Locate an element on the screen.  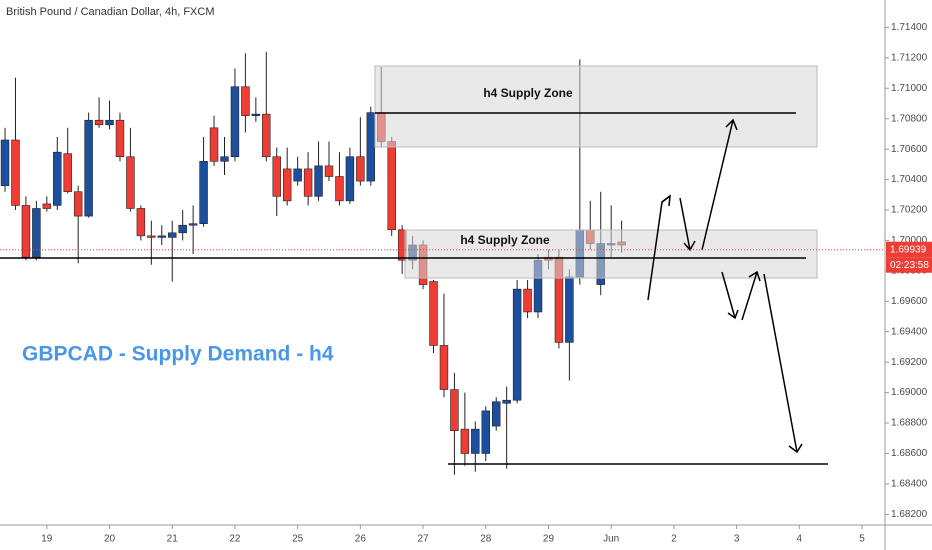
countdown-label: 02:23:58 is located at coordinates (909, 265).